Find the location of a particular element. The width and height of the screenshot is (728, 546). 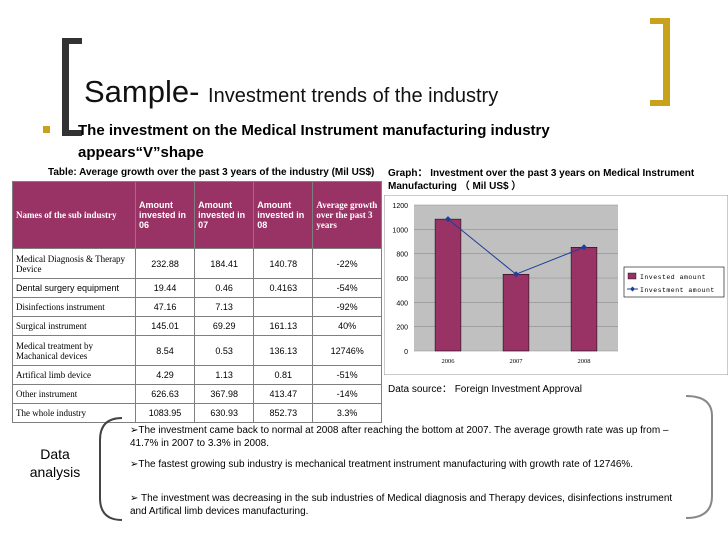

table-cell: Dental surgery equipment is located at coordinates (74, 288).